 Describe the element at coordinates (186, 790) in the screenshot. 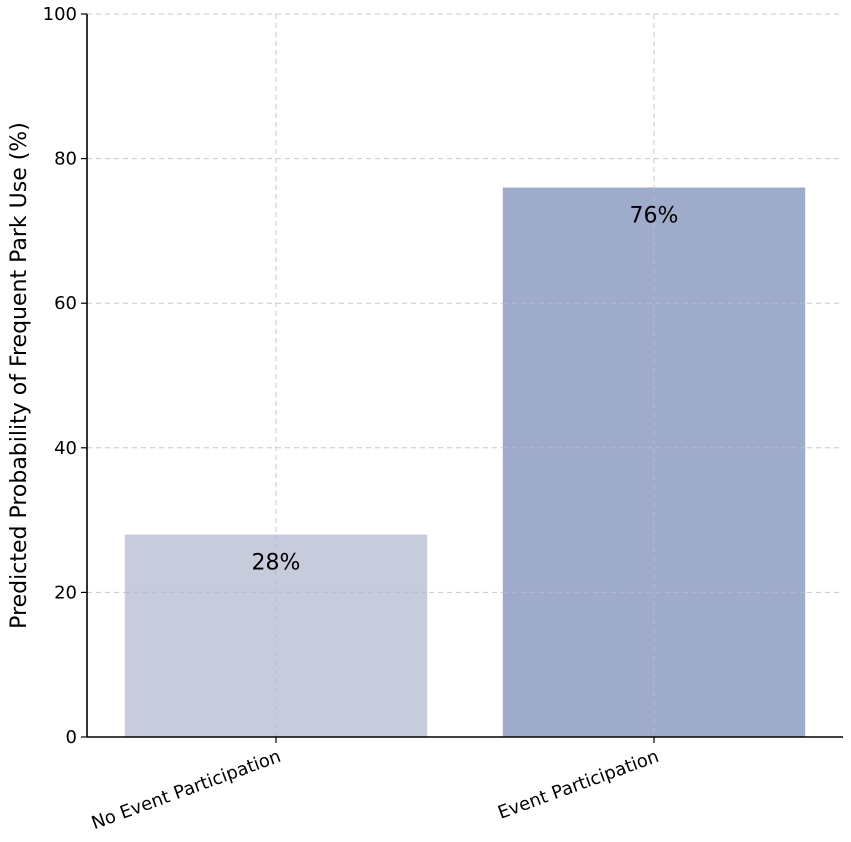

I see `x-tick-label: No Event Participation` at that location.